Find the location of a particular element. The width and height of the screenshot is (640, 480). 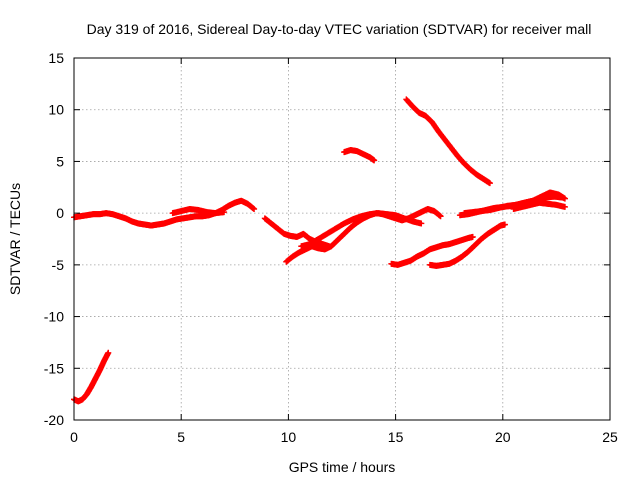

y-tick-label: -5 is located at coordinates (58, 265).